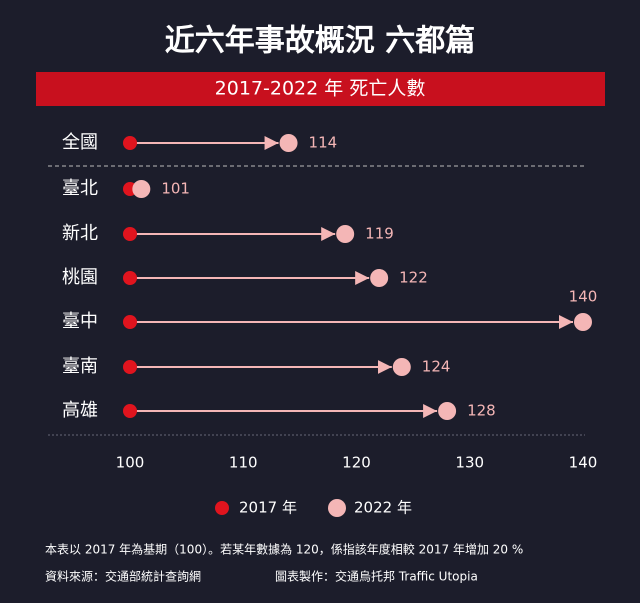 This screenshot has height=603, width=640. What do you see at coordinates (481, 411) in the screenshot?
I see `value-label: 128` at bounding box center [481, 411].